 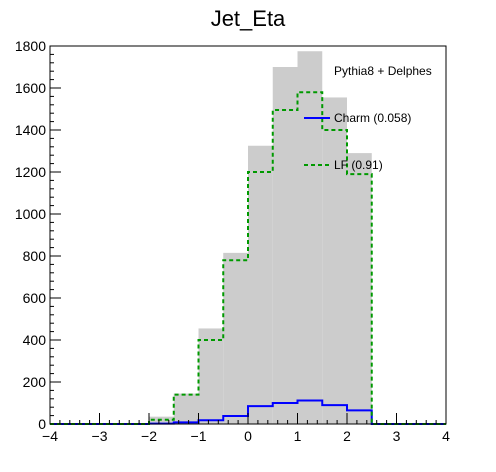 I want to click on x-tick-label: 4, so click(x=446, y=436).